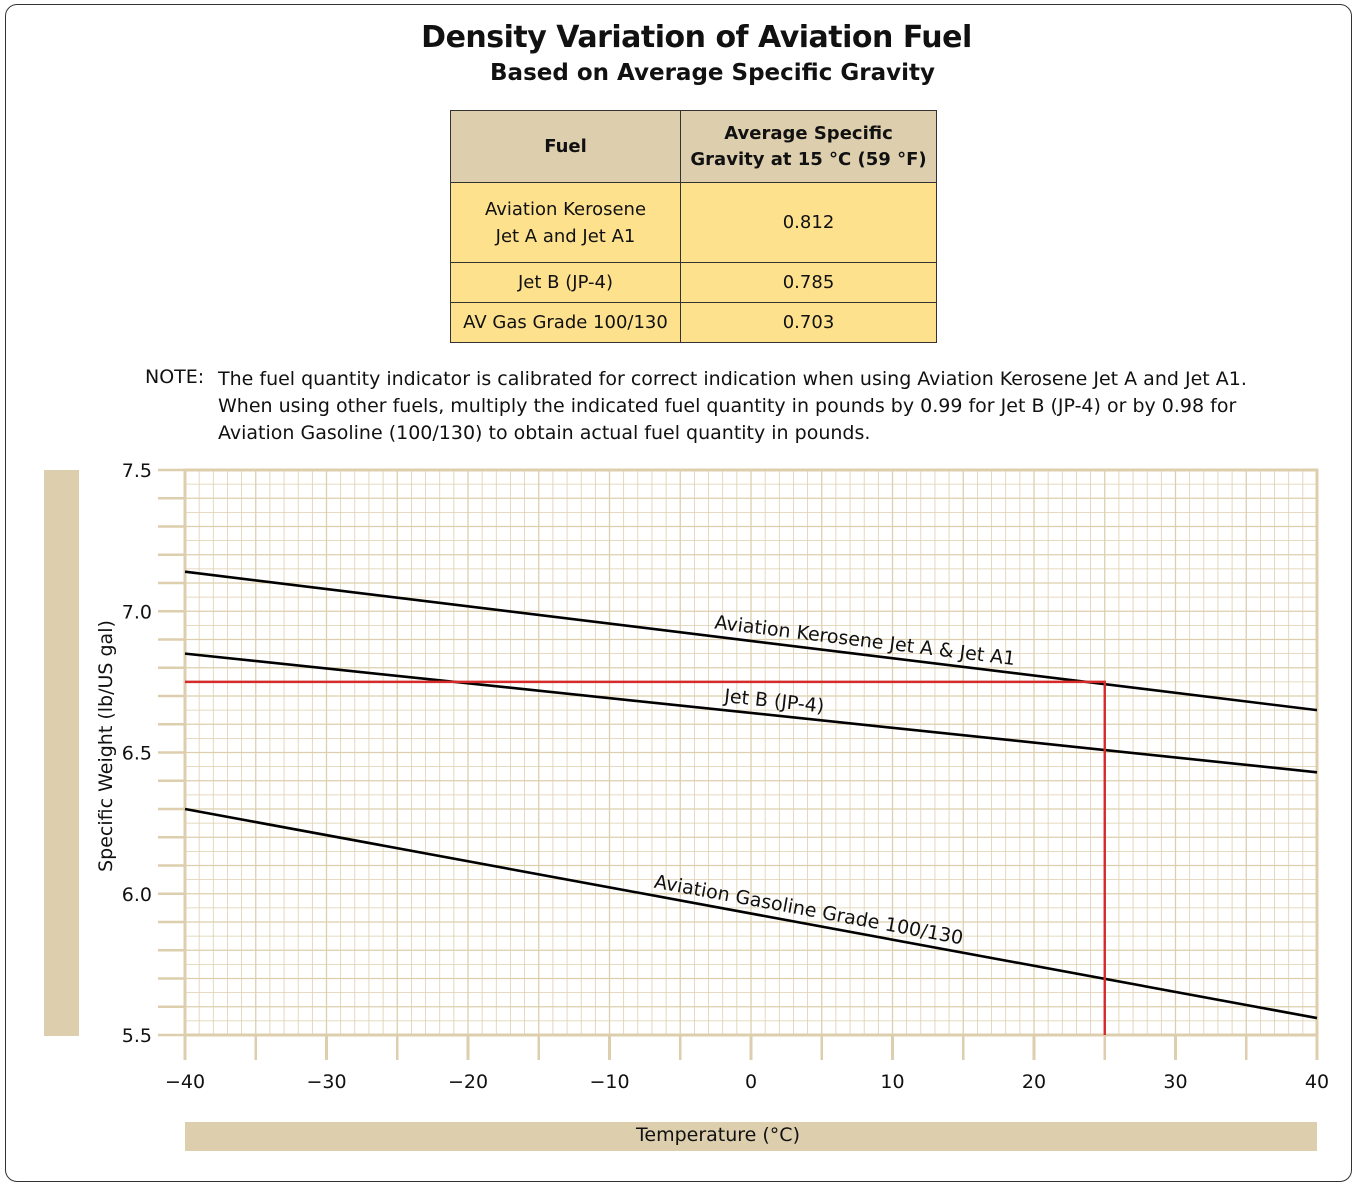 The width and height of the screenshot is (1359, 1188). Describe the element at coordinates (137, 754) in the screenshot. I see `y-tick-label: 6.5` at that location.